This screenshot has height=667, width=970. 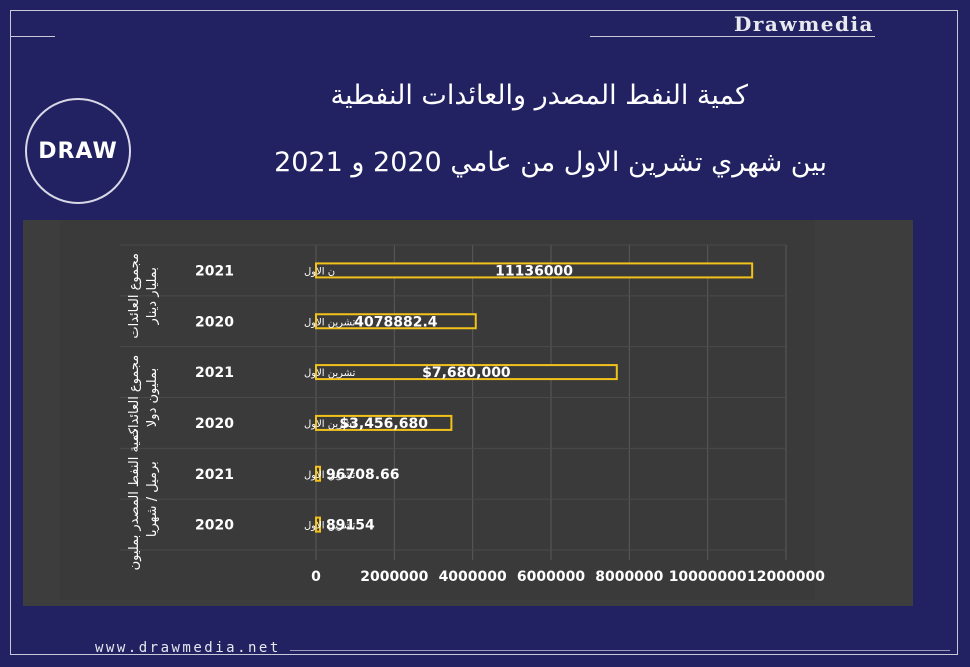 What do you see at coordinates (629, 577) in the screenshot?
I see `x-tick-label: 8000000` at bounding box center [629, 577].